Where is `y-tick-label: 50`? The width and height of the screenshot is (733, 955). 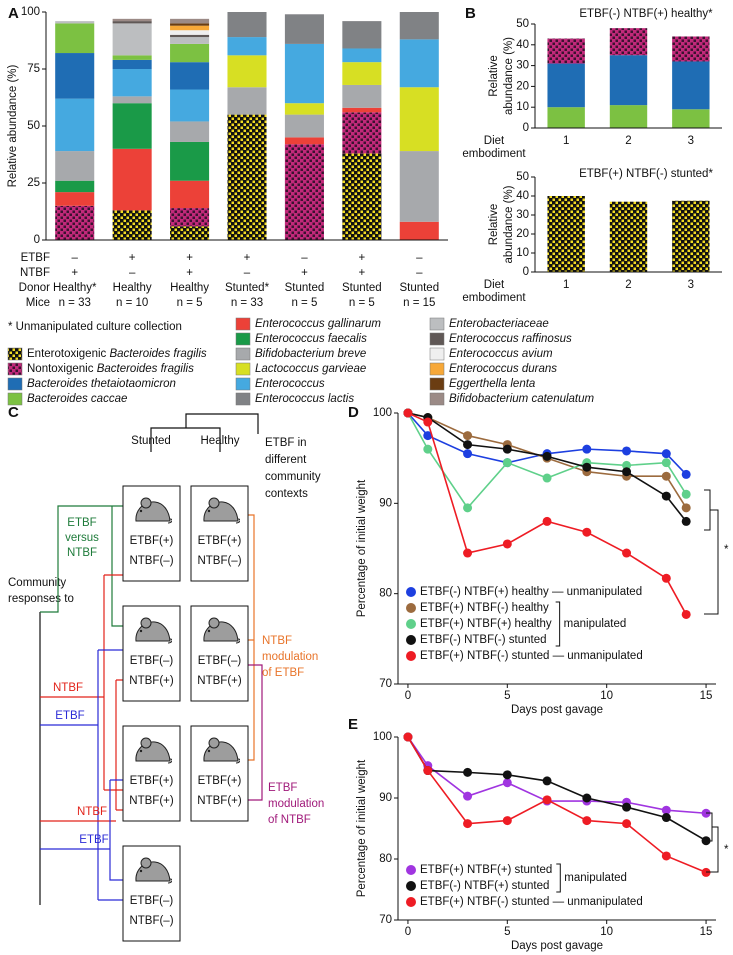
y-tick-label: 50 is located at coordinates (33, 126).